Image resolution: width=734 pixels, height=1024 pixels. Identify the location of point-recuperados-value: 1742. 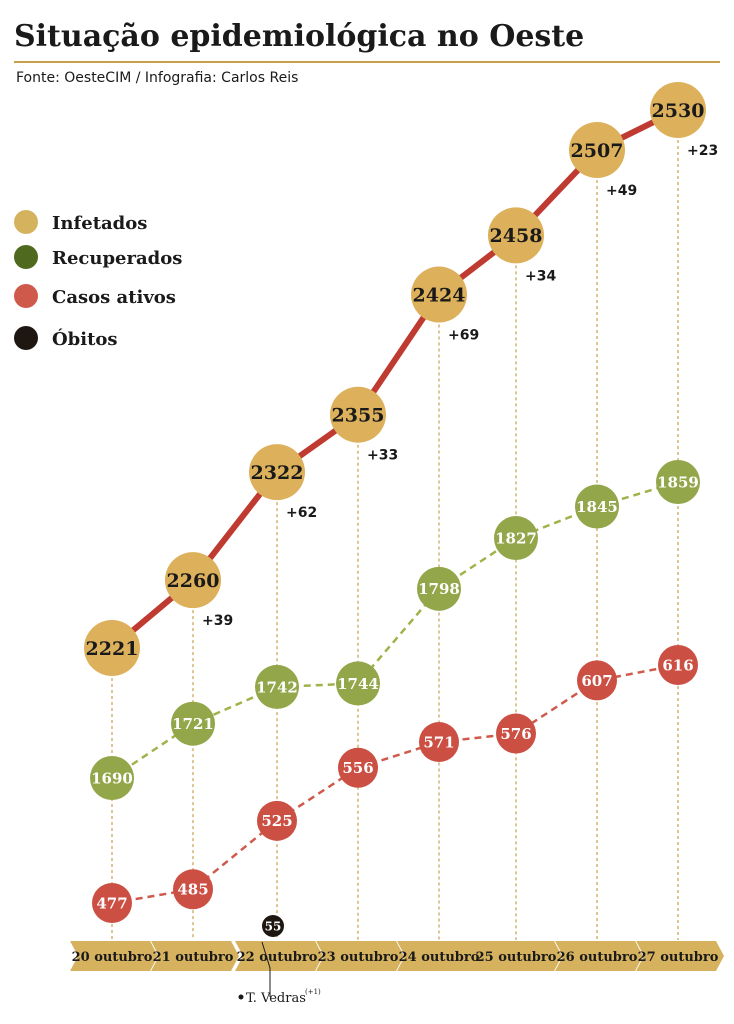
(277, 687).